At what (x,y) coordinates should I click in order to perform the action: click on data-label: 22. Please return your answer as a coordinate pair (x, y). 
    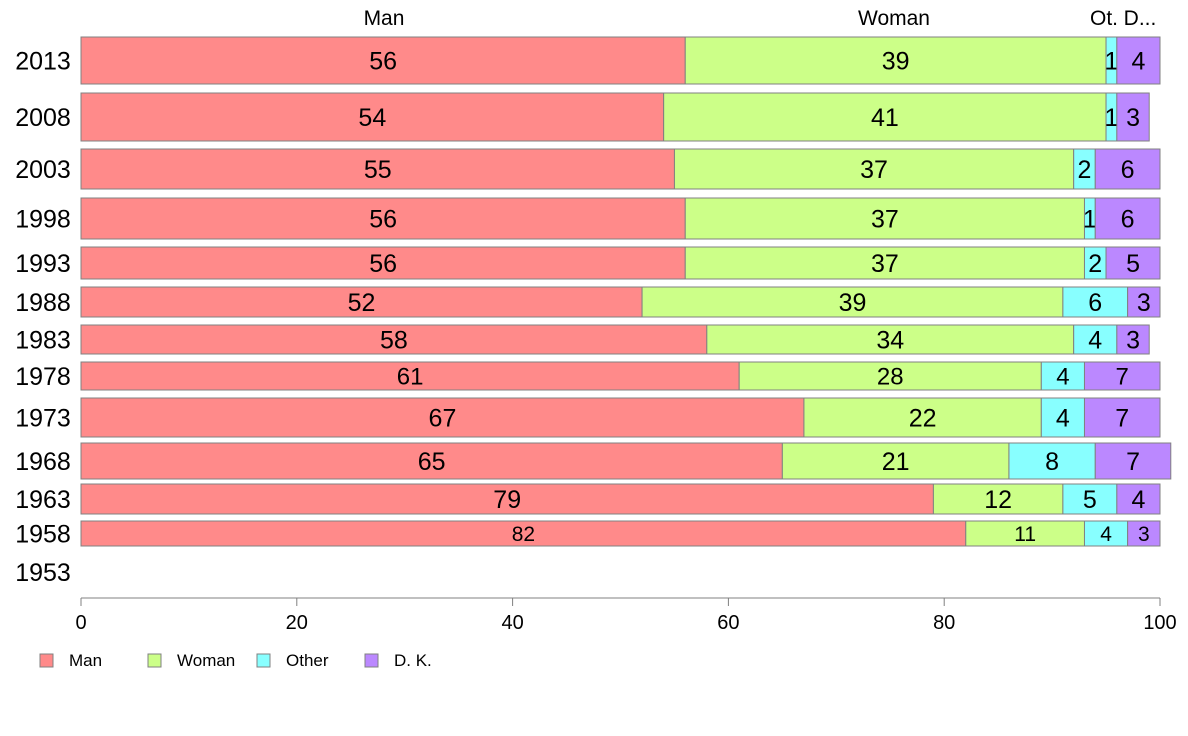
    Looking at the image, I should click on (923, 418).